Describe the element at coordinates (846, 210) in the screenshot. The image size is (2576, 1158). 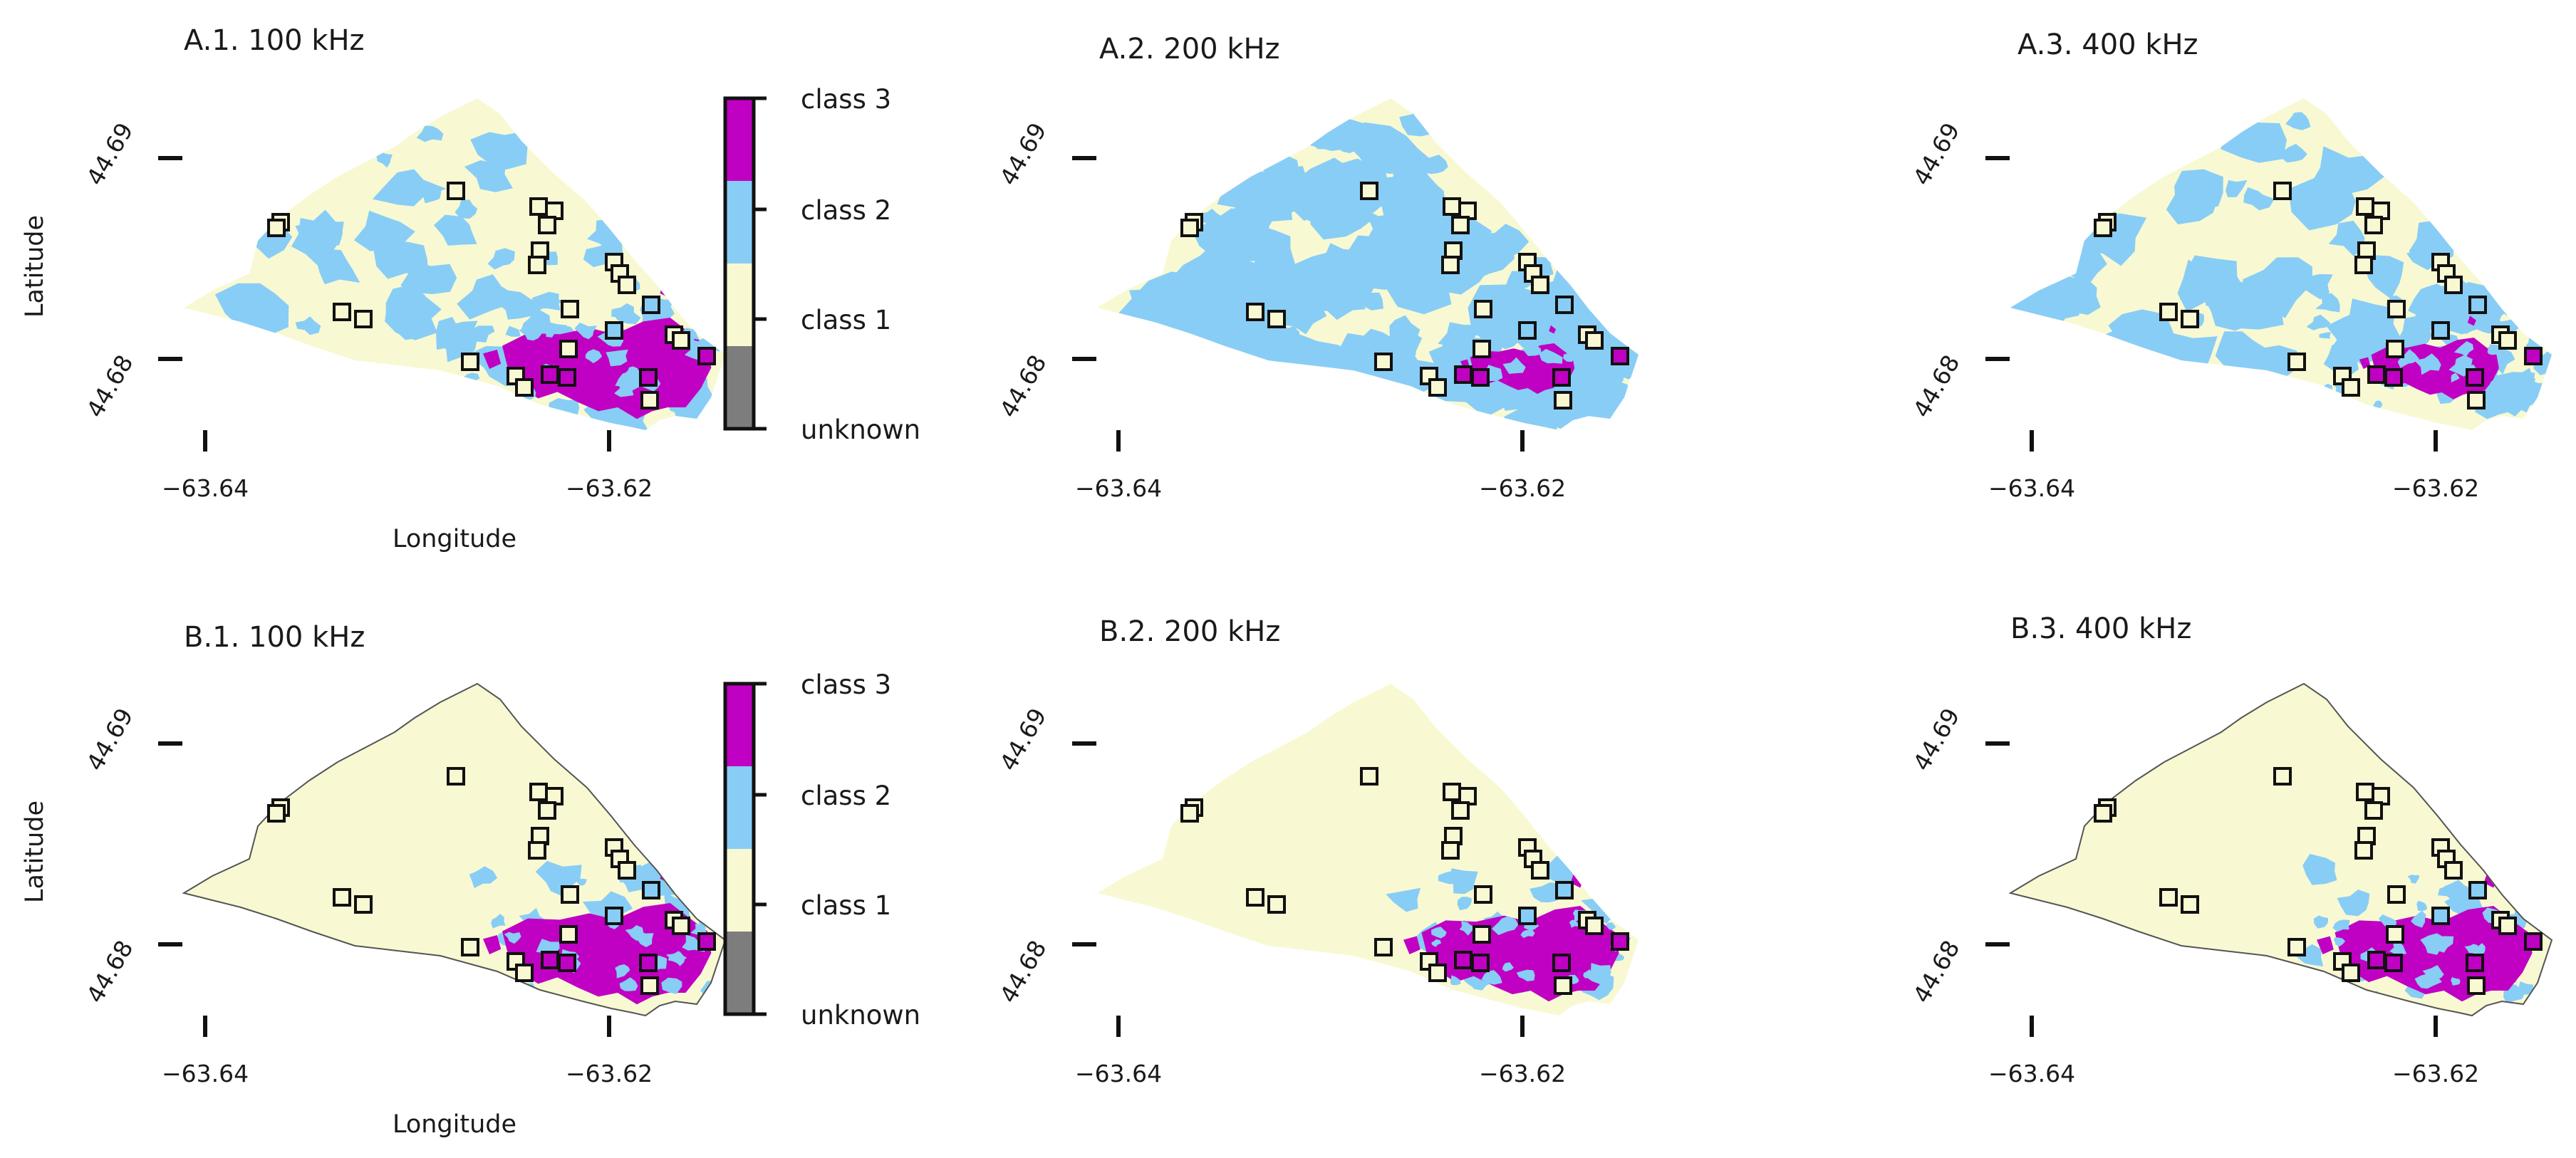
I see `legend-label-class2: class 2` at that location.